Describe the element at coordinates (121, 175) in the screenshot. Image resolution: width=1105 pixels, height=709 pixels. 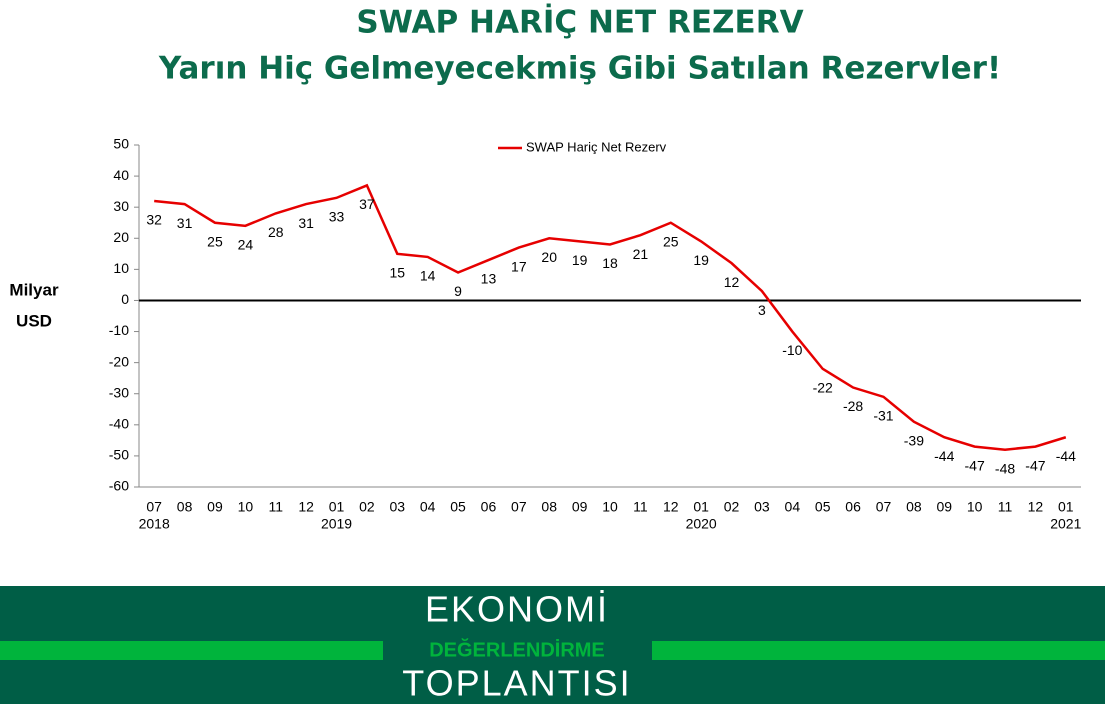
I see `y-tick-label: 40` at that location.